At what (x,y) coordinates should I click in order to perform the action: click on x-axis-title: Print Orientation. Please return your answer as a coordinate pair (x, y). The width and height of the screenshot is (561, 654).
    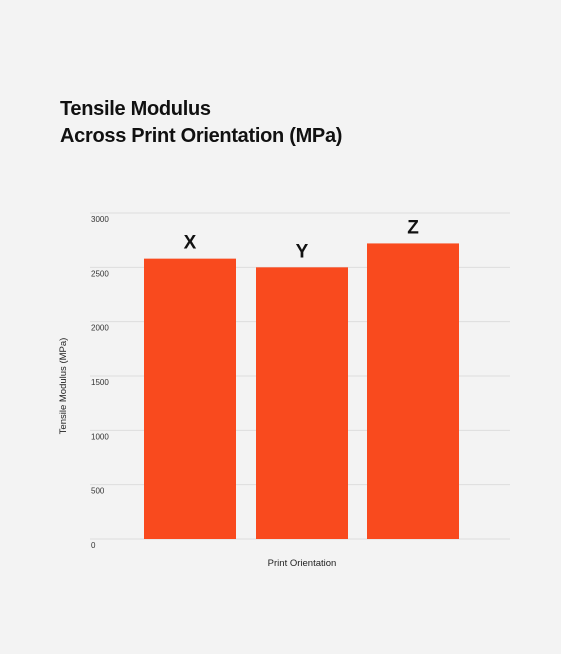
    Looking at the image, I should click on (302, 563).